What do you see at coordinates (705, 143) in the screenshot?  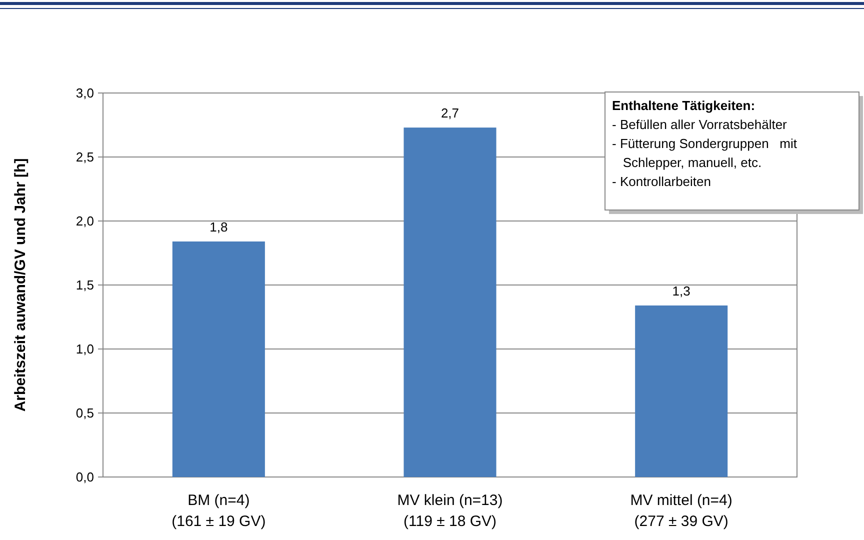 I see `annotation: Enthaltene Tätigkeiten: - Befüllen aller Vorratsbehälter - Fütterung Sondergruppen mit Schlepper, manuell, etc. - Kontrollarbeiten` at bounding box center [705, 143].